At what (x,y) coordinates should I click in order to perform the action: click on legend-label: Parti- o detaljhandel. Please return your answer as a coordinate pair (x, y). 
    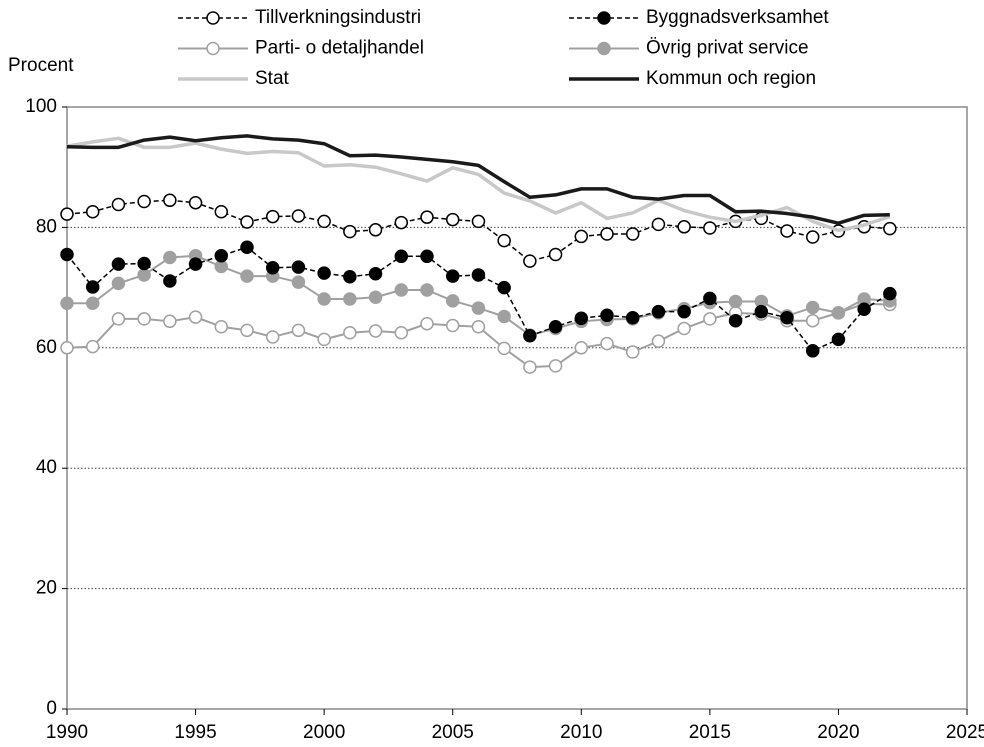
    Looking at the image, I should click on (339, 48).